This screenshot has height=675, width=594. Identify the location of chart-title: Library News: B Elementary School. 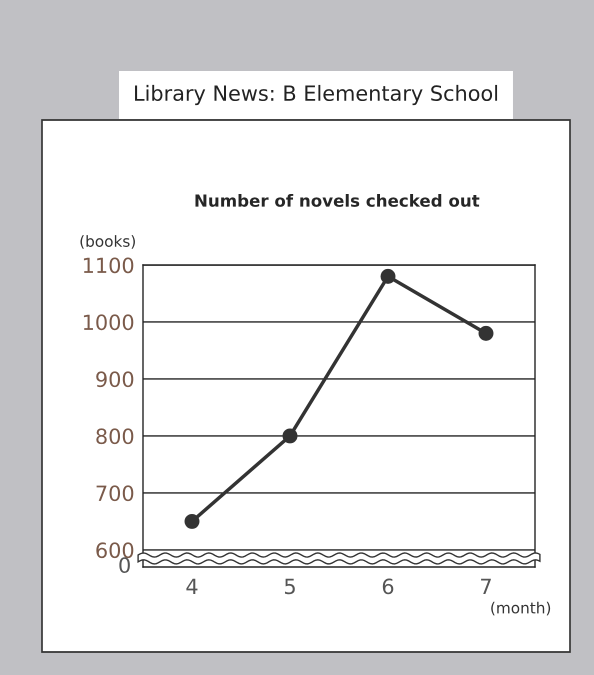
(316, 95).